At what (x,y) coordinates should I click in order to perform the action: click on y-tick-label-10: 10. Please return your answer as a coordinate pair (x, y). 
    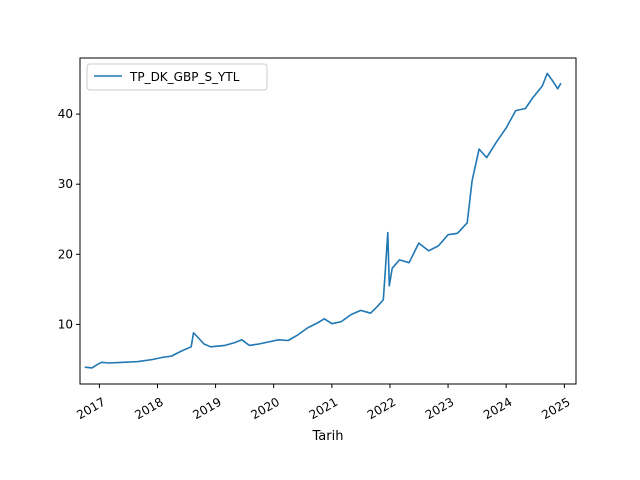
    Looking at the image, I should click on (65, 324).